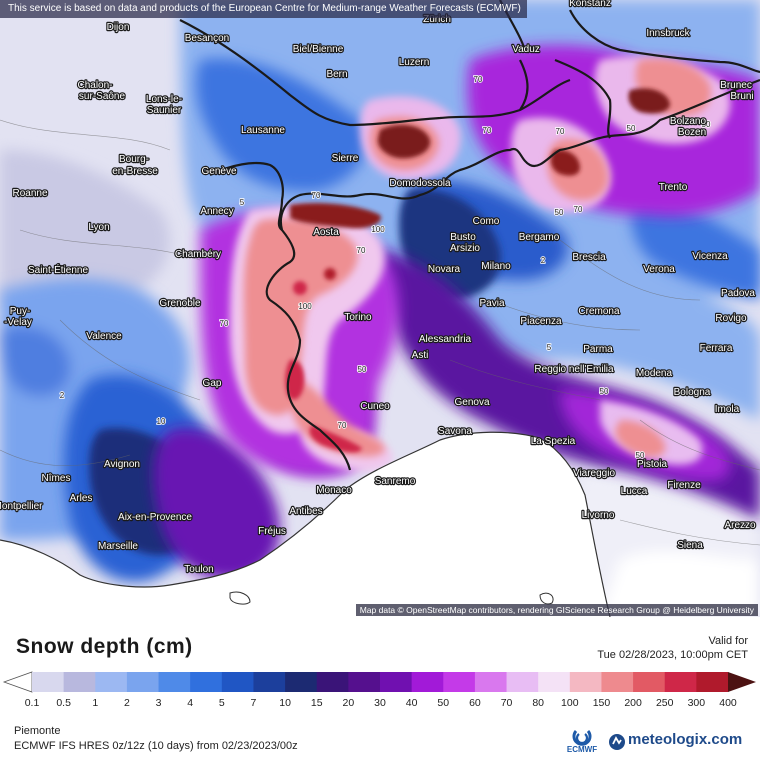 The height and width of the screenshot is (760, 760). What do you see at coordinates (207, 38) in the screenshot?
I see `city-label: Besançon` at bounding box center [207, 38].